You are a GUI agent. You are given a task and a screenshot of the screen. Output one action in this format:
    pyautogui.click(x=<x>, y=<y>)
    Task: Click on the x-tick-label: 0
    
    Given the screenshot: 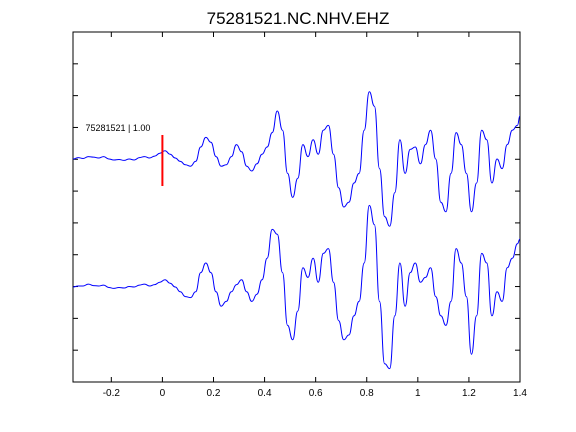 What is the action you would take?
    pyautogui.click(x=163, y=393)
    